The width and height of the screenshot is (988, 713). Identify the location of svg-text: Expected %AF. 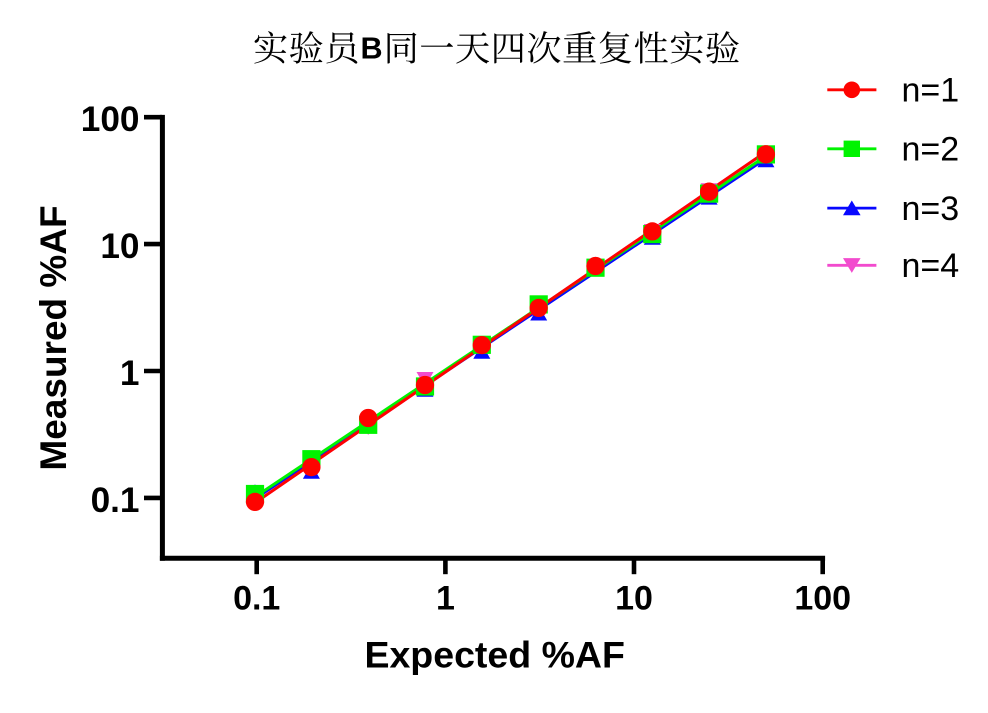
(494, 654).